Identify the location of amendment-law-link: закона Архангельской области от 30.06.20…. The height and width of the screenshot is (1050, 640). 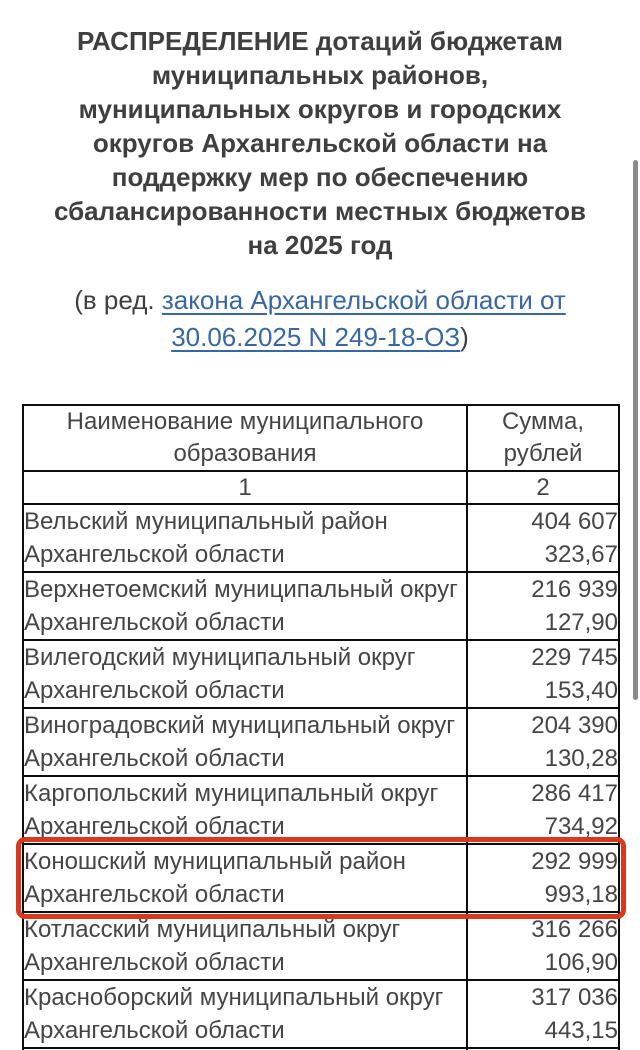
(363, 318).